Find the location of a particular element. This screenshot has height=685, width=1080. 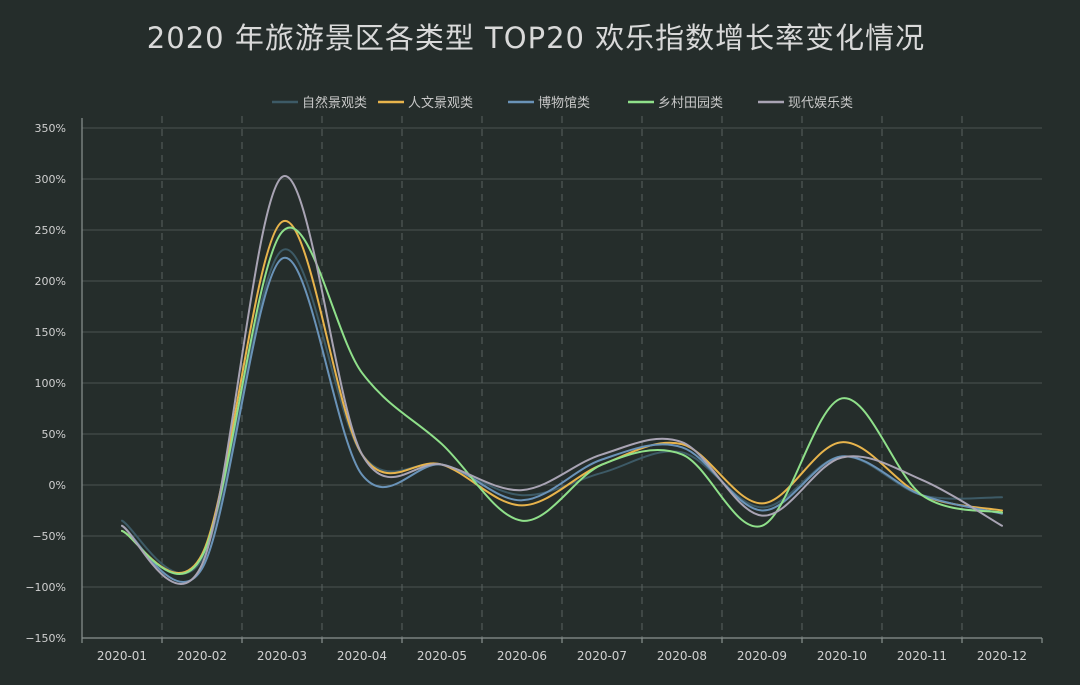

x-tick-label: 2020-11 is located at coordinates (922, 656).